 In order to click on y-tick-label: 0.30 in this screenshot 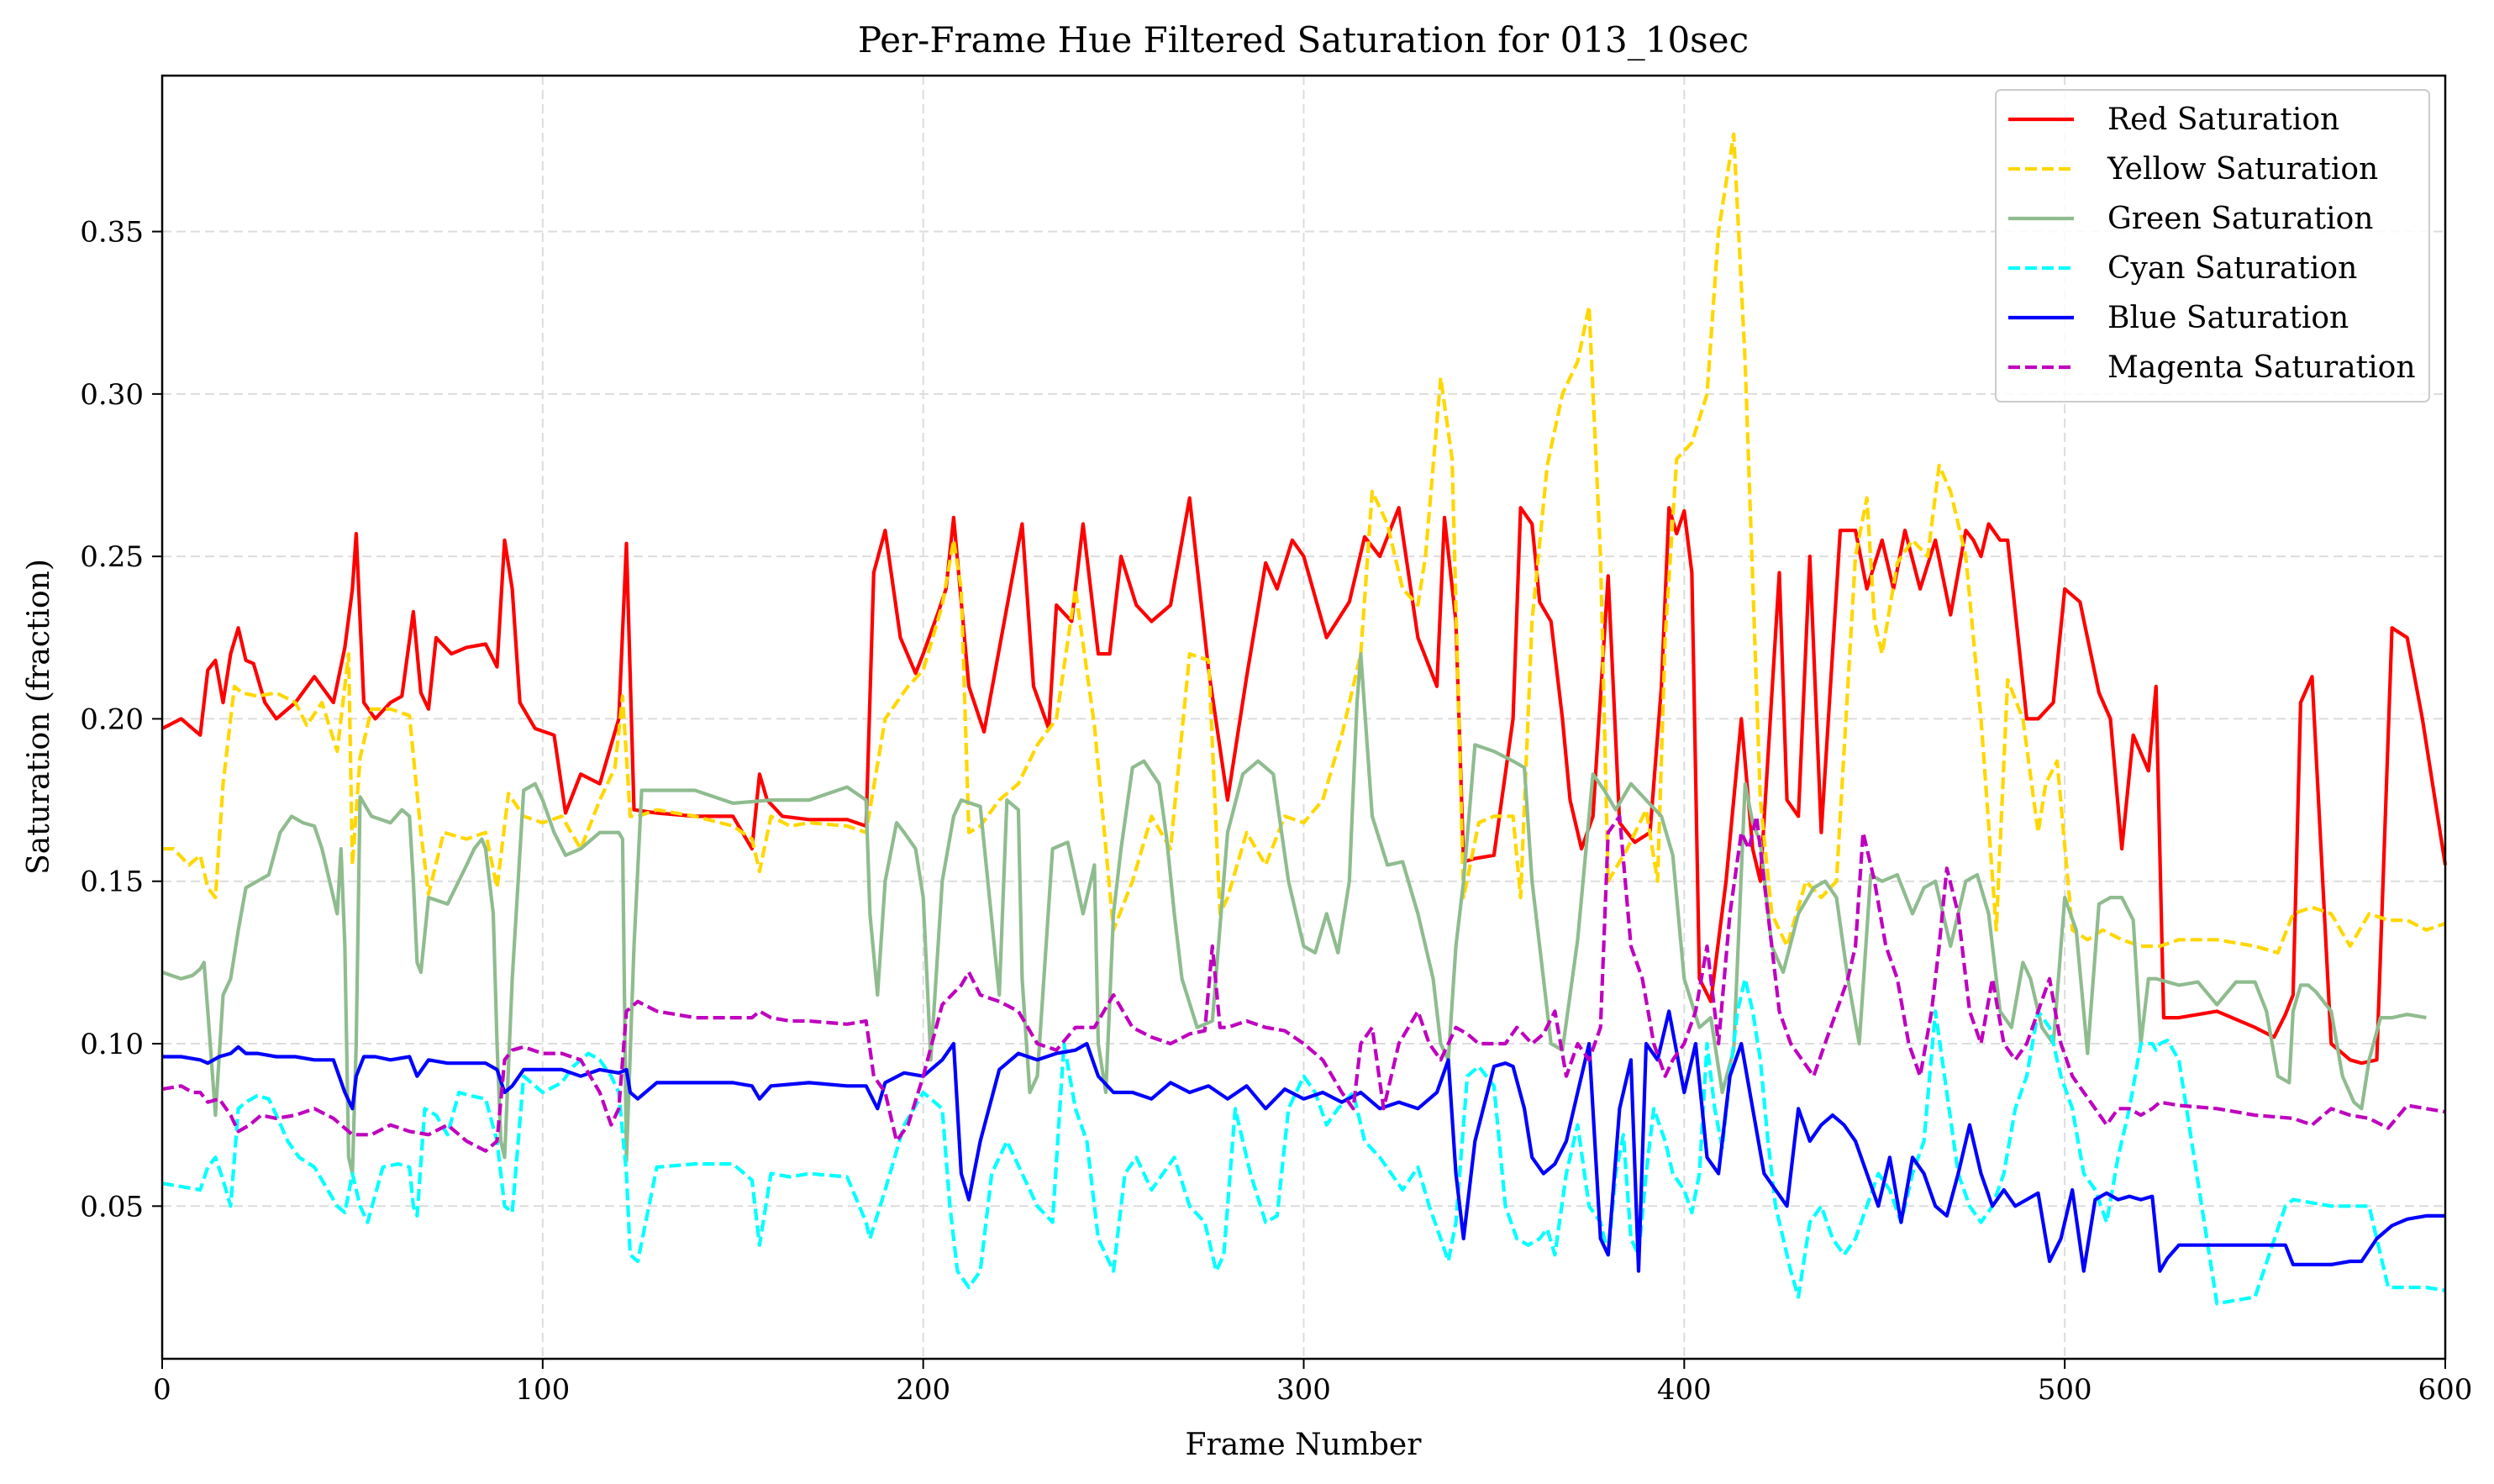, I will do `click(112, 395)`.